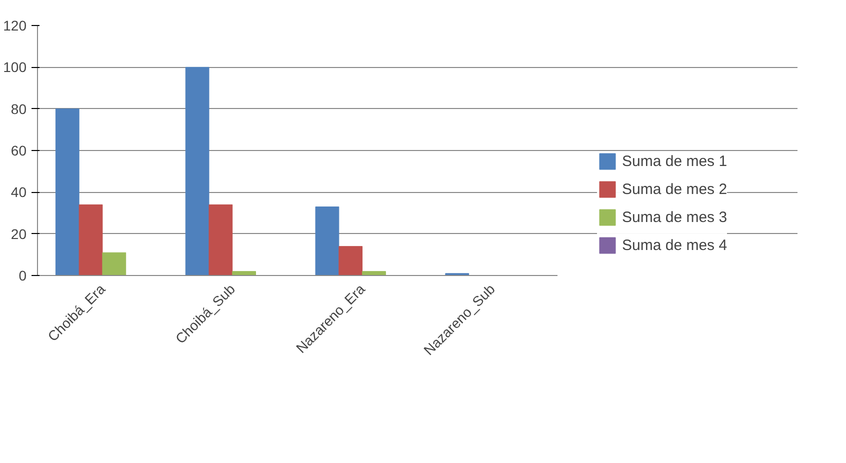 This screenshot has width=846, height=463. What do you see at coordinates (15, 67) in the screenshot?
I see `y-tick-label: 100` at bounding box center [15, 67].